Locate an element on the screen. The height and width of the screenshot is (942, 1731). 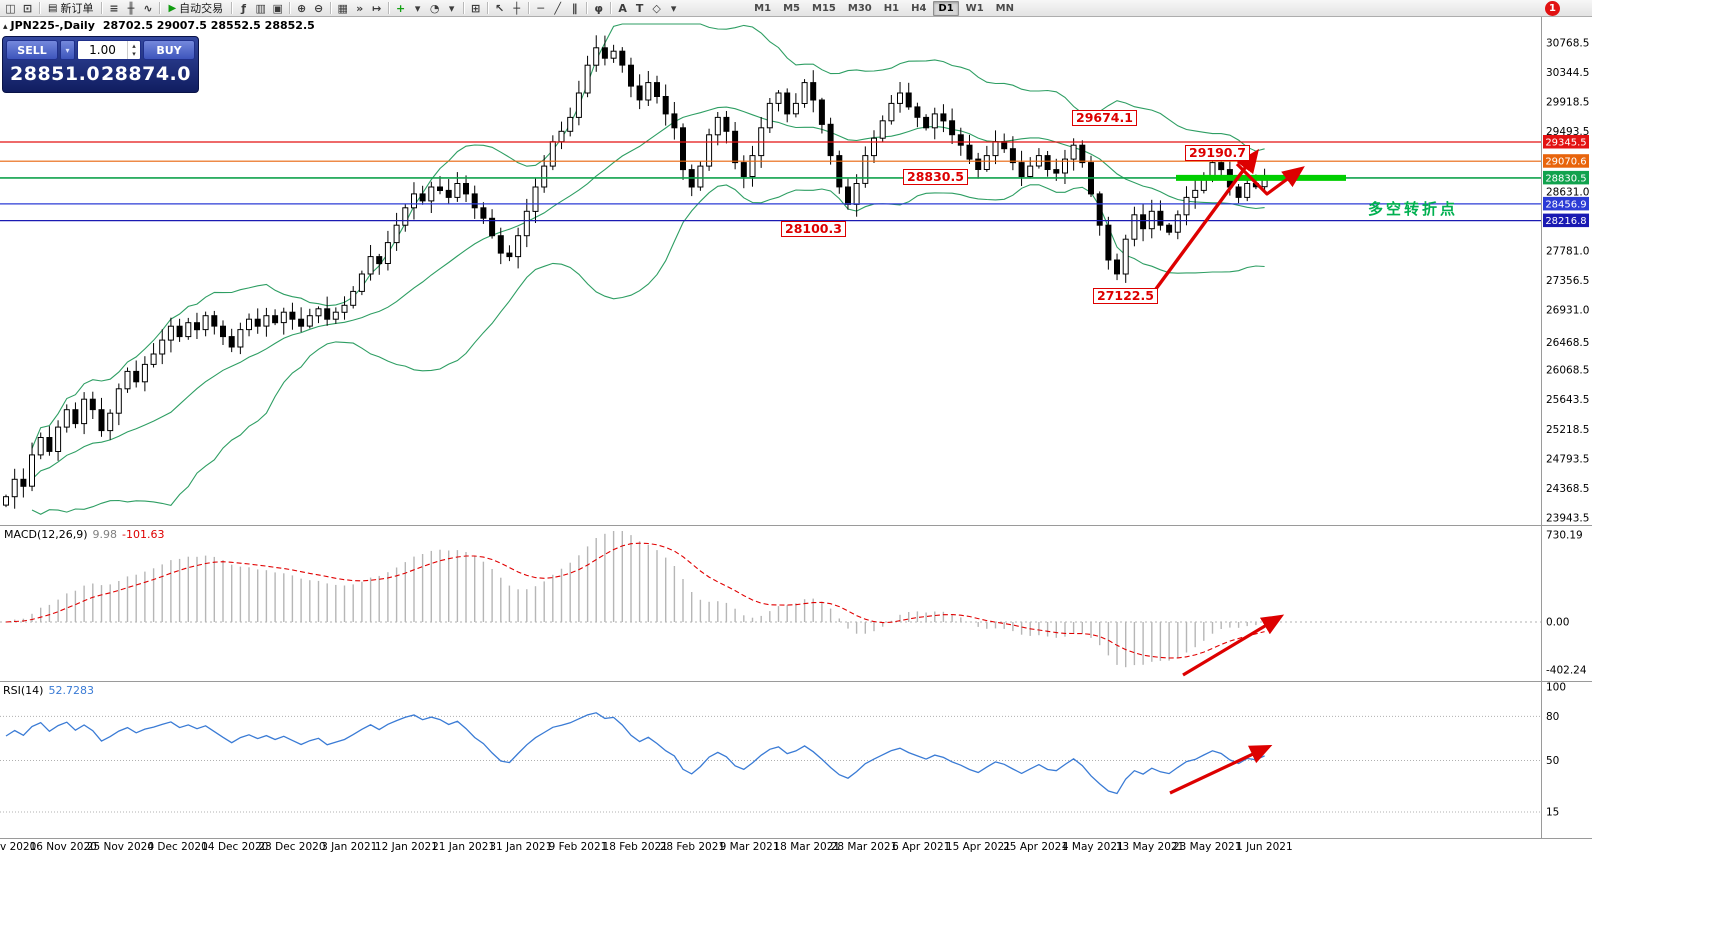
buy-button: BUY is located at coordinates (169, 50).